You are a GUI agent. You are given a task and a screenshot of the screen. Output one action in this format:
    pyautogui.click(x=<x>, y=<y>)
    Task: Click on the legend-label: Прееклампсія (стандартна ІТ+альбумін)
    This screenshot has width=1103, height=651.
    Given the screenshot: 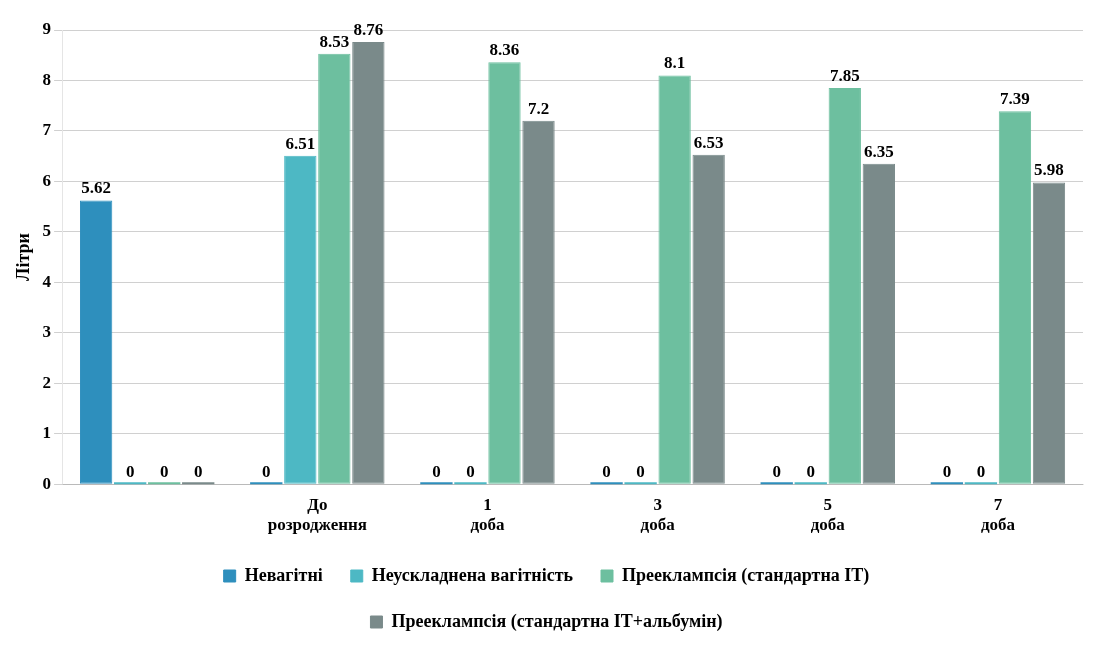 What is the action you would take?
    pyautogui.click(x=557, y=621)
    